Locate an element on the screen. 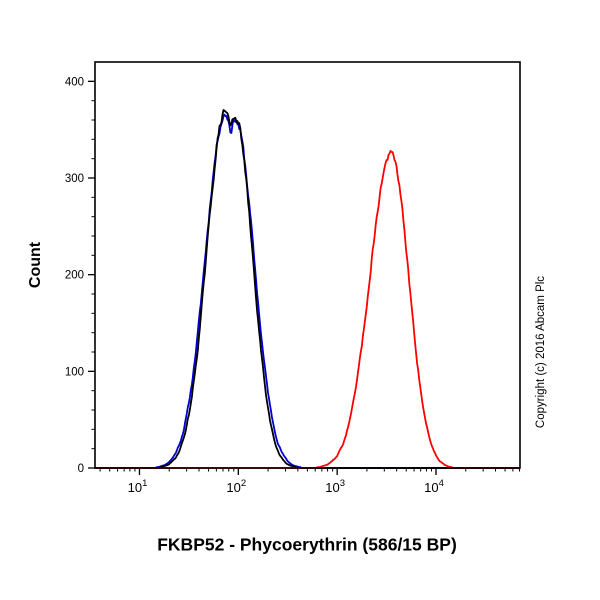  x-axis-title: FKBP52 - Phycoerythrin (586/15 BP) is located at coordinates (307, 544).